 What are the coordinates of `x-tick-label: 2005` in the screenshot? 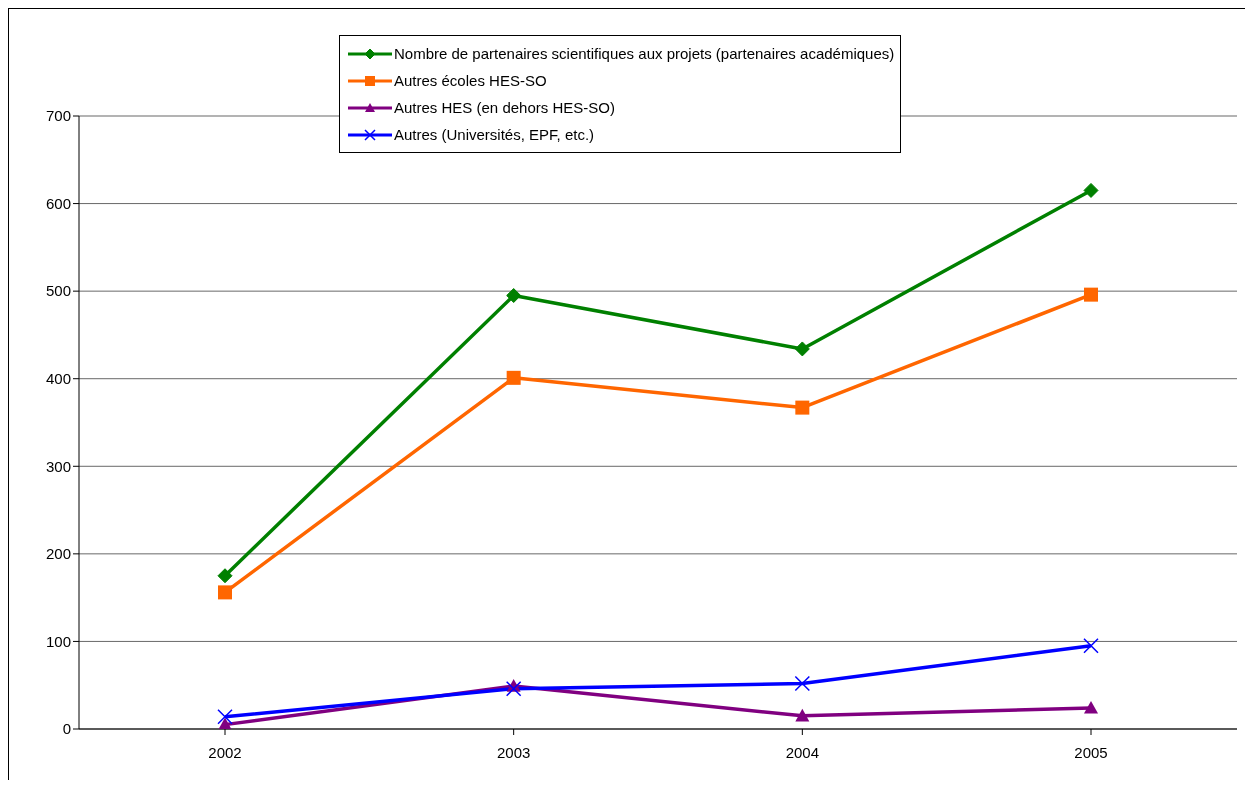 It's located at (1091, 752).